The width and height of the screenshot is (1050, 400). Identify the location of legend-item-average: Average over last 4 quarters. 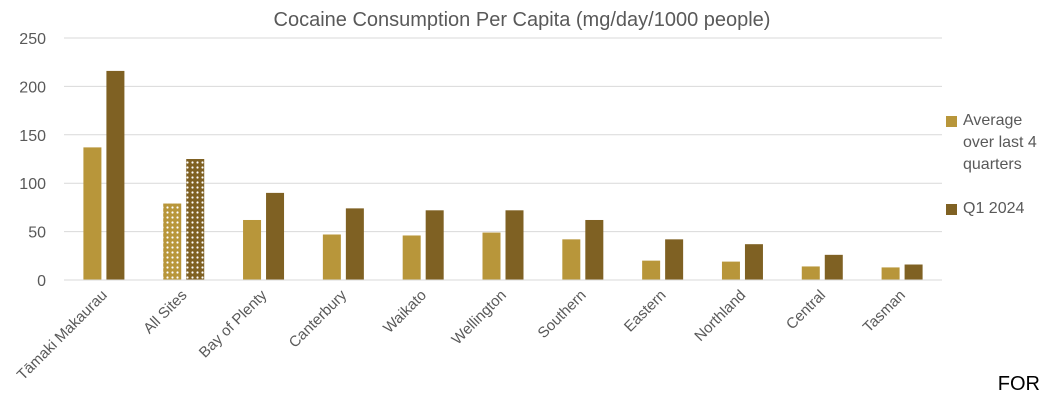
(996, 143).